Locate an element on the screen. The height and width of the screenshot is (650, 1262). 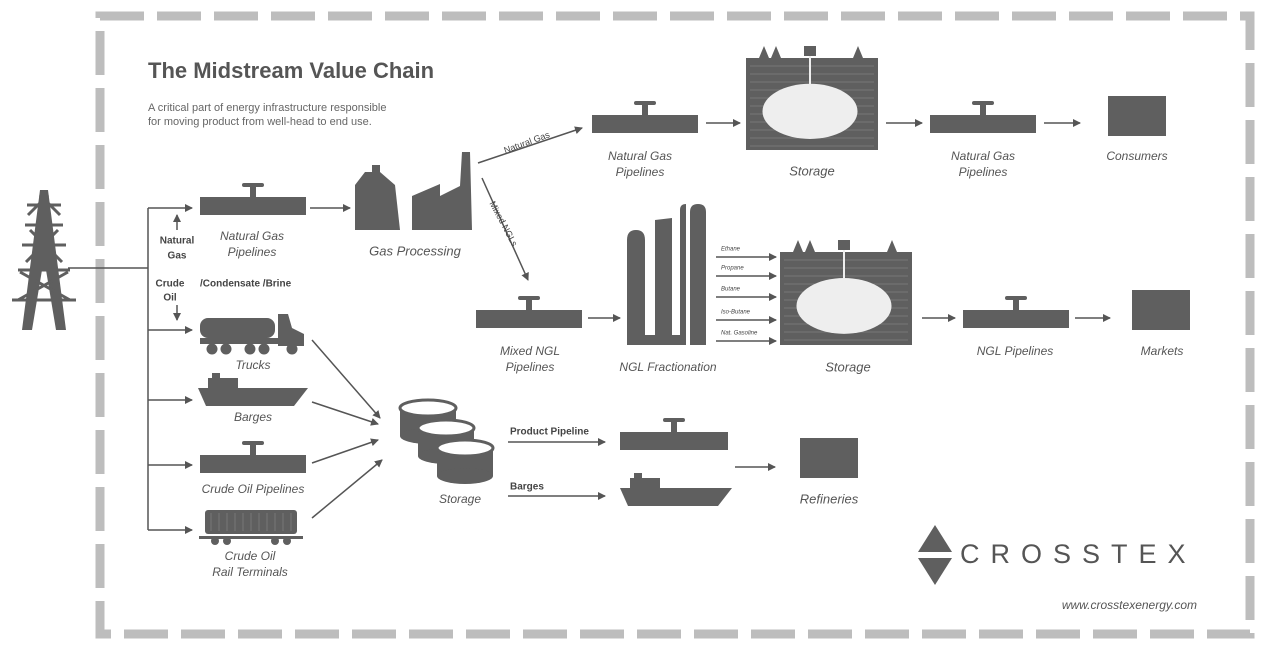
label: Crude is located at coordinates (170, 284).